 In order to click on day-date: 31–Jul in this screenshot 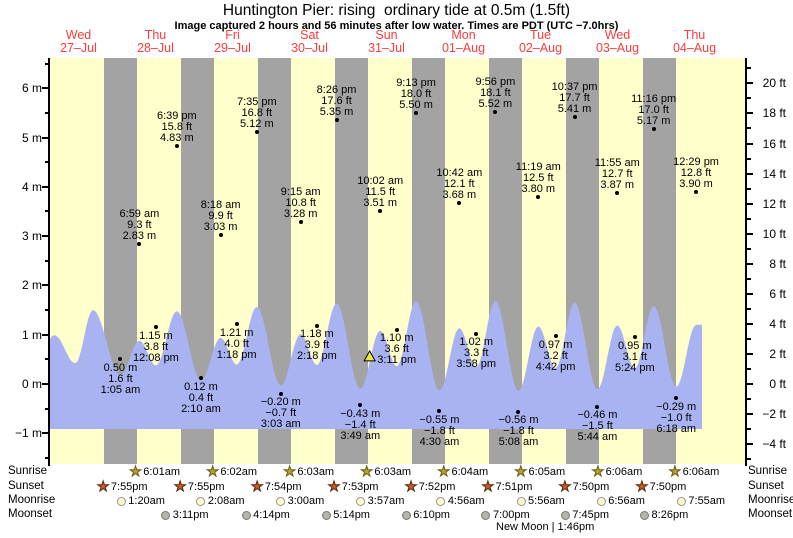, I will do `click(386, 48)`.